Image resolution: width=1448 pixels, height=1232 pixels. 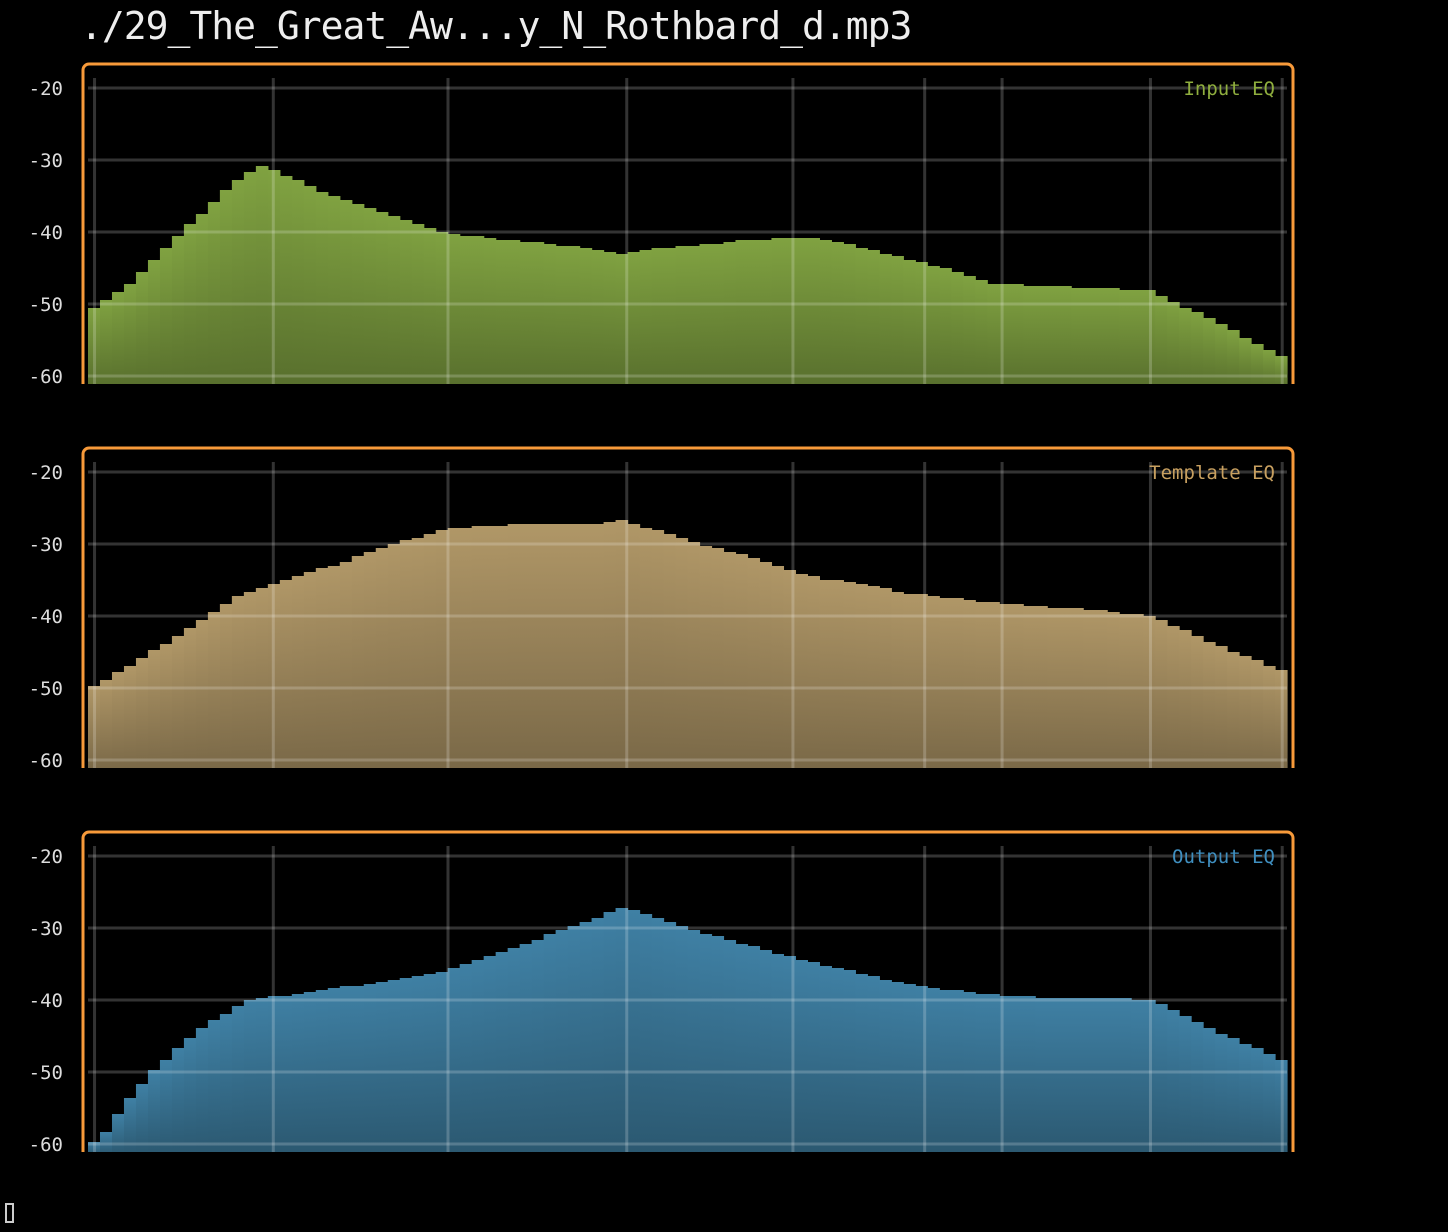 I want to click on y-tick-label: -60, so click(x=46, y=759).